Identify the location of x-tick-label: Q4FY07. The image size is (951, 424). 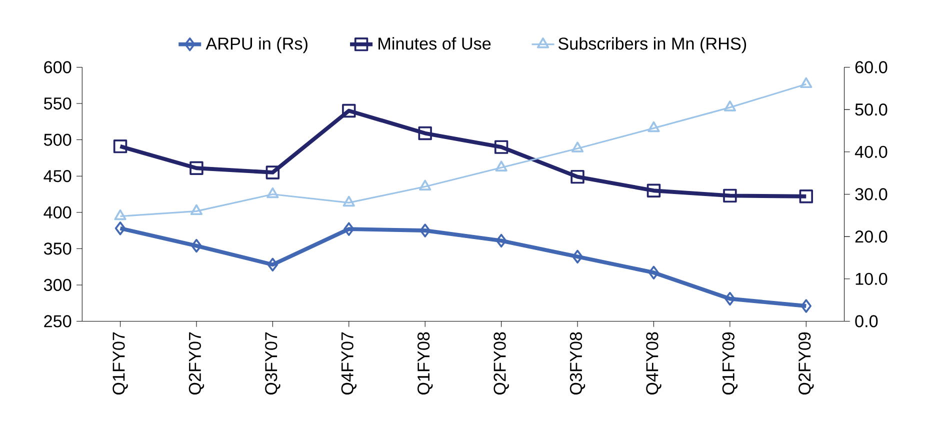
(348, 363).